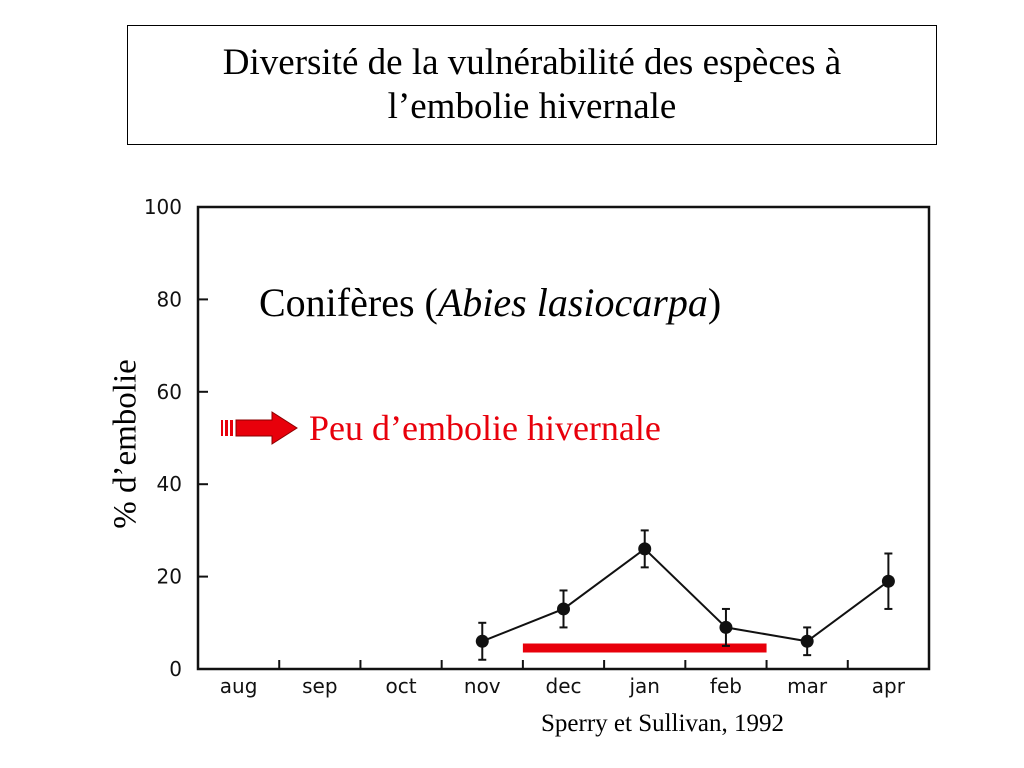 This screenshot has width=1024, height=768. What do you see at coordinates (663, 723) in the screenshot?
I see `source-citation: Sperry et Sullivan, 1992` at bounding box center [663, 723].